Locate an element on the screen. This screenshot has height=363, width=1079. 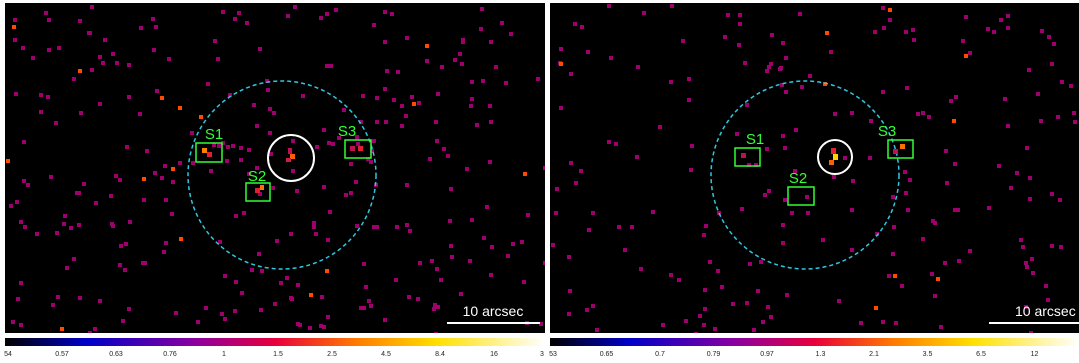
colorbar-label: 6.5 is located at coordinates (981, 354).